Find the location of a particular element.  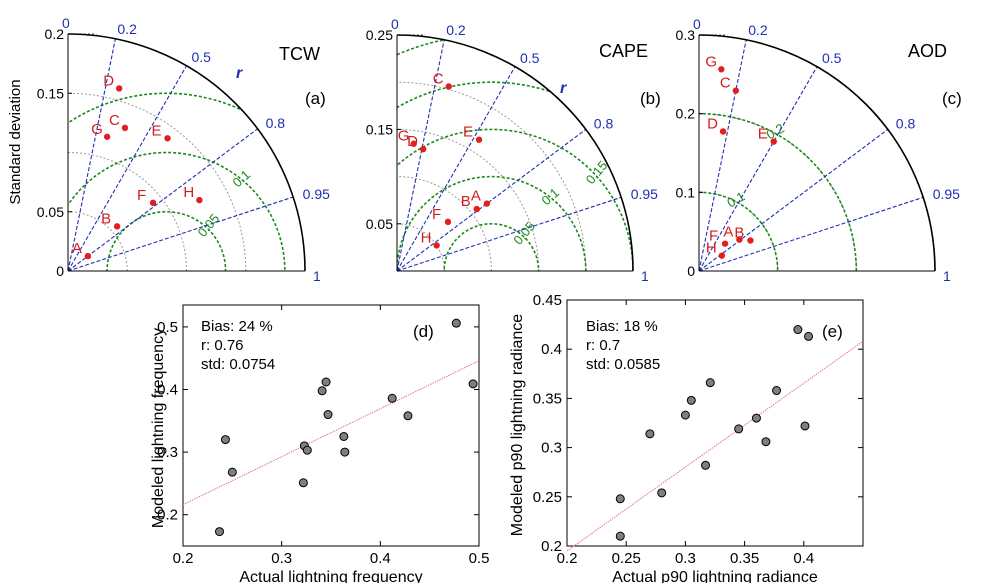

outer-arc is located at coordinates (817, 153).